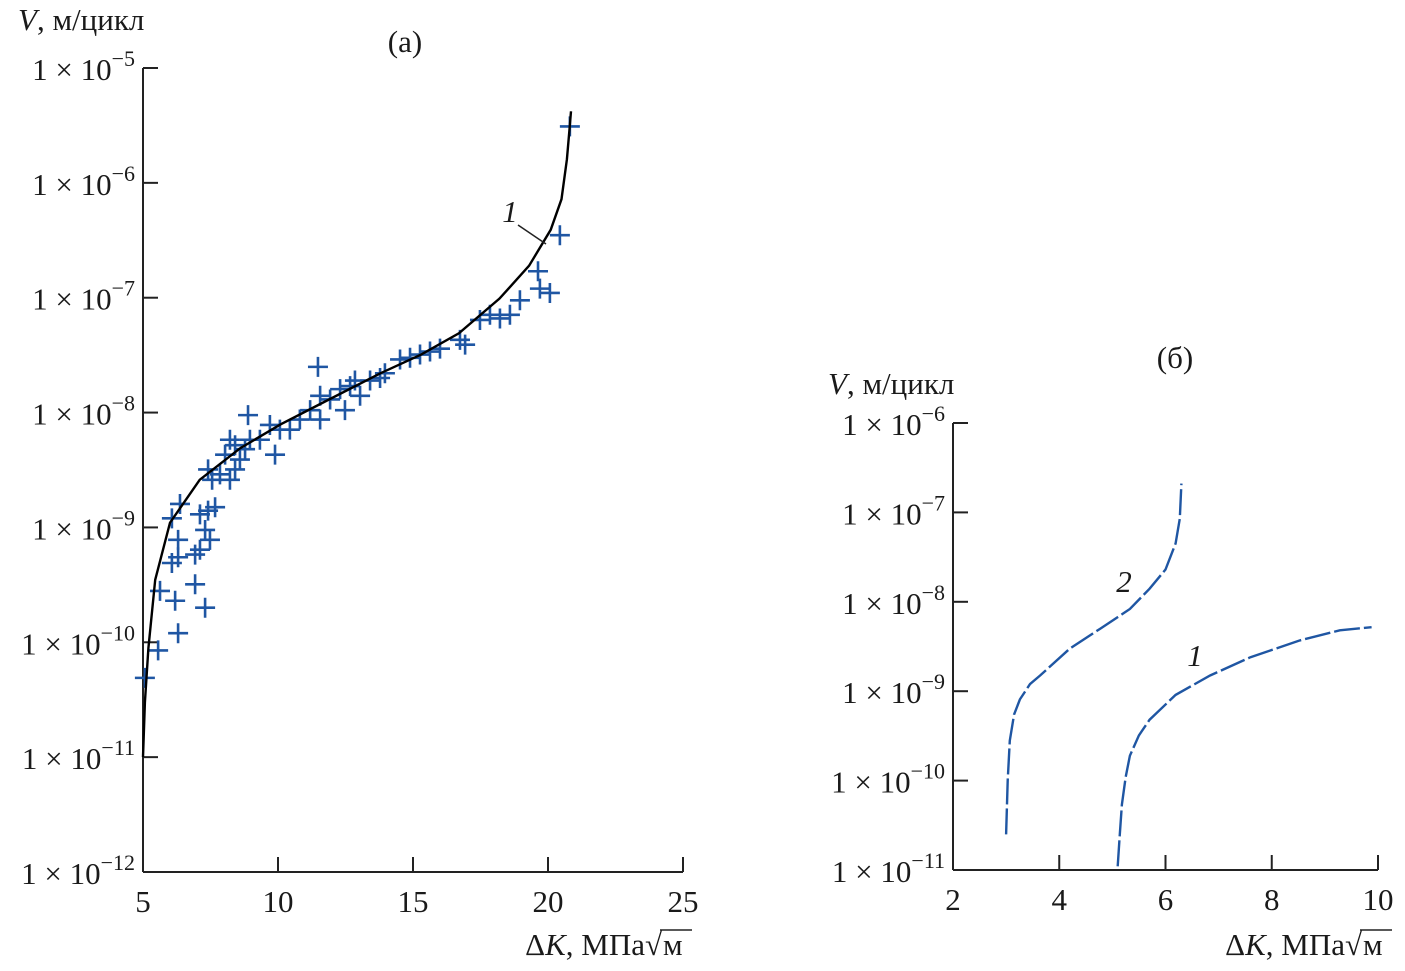 The width and height of the screenshot is (1405, 971). Describe the element at coordinates (1060, 899) in the screenshot. I see `x-tick-label: 4` at that location.